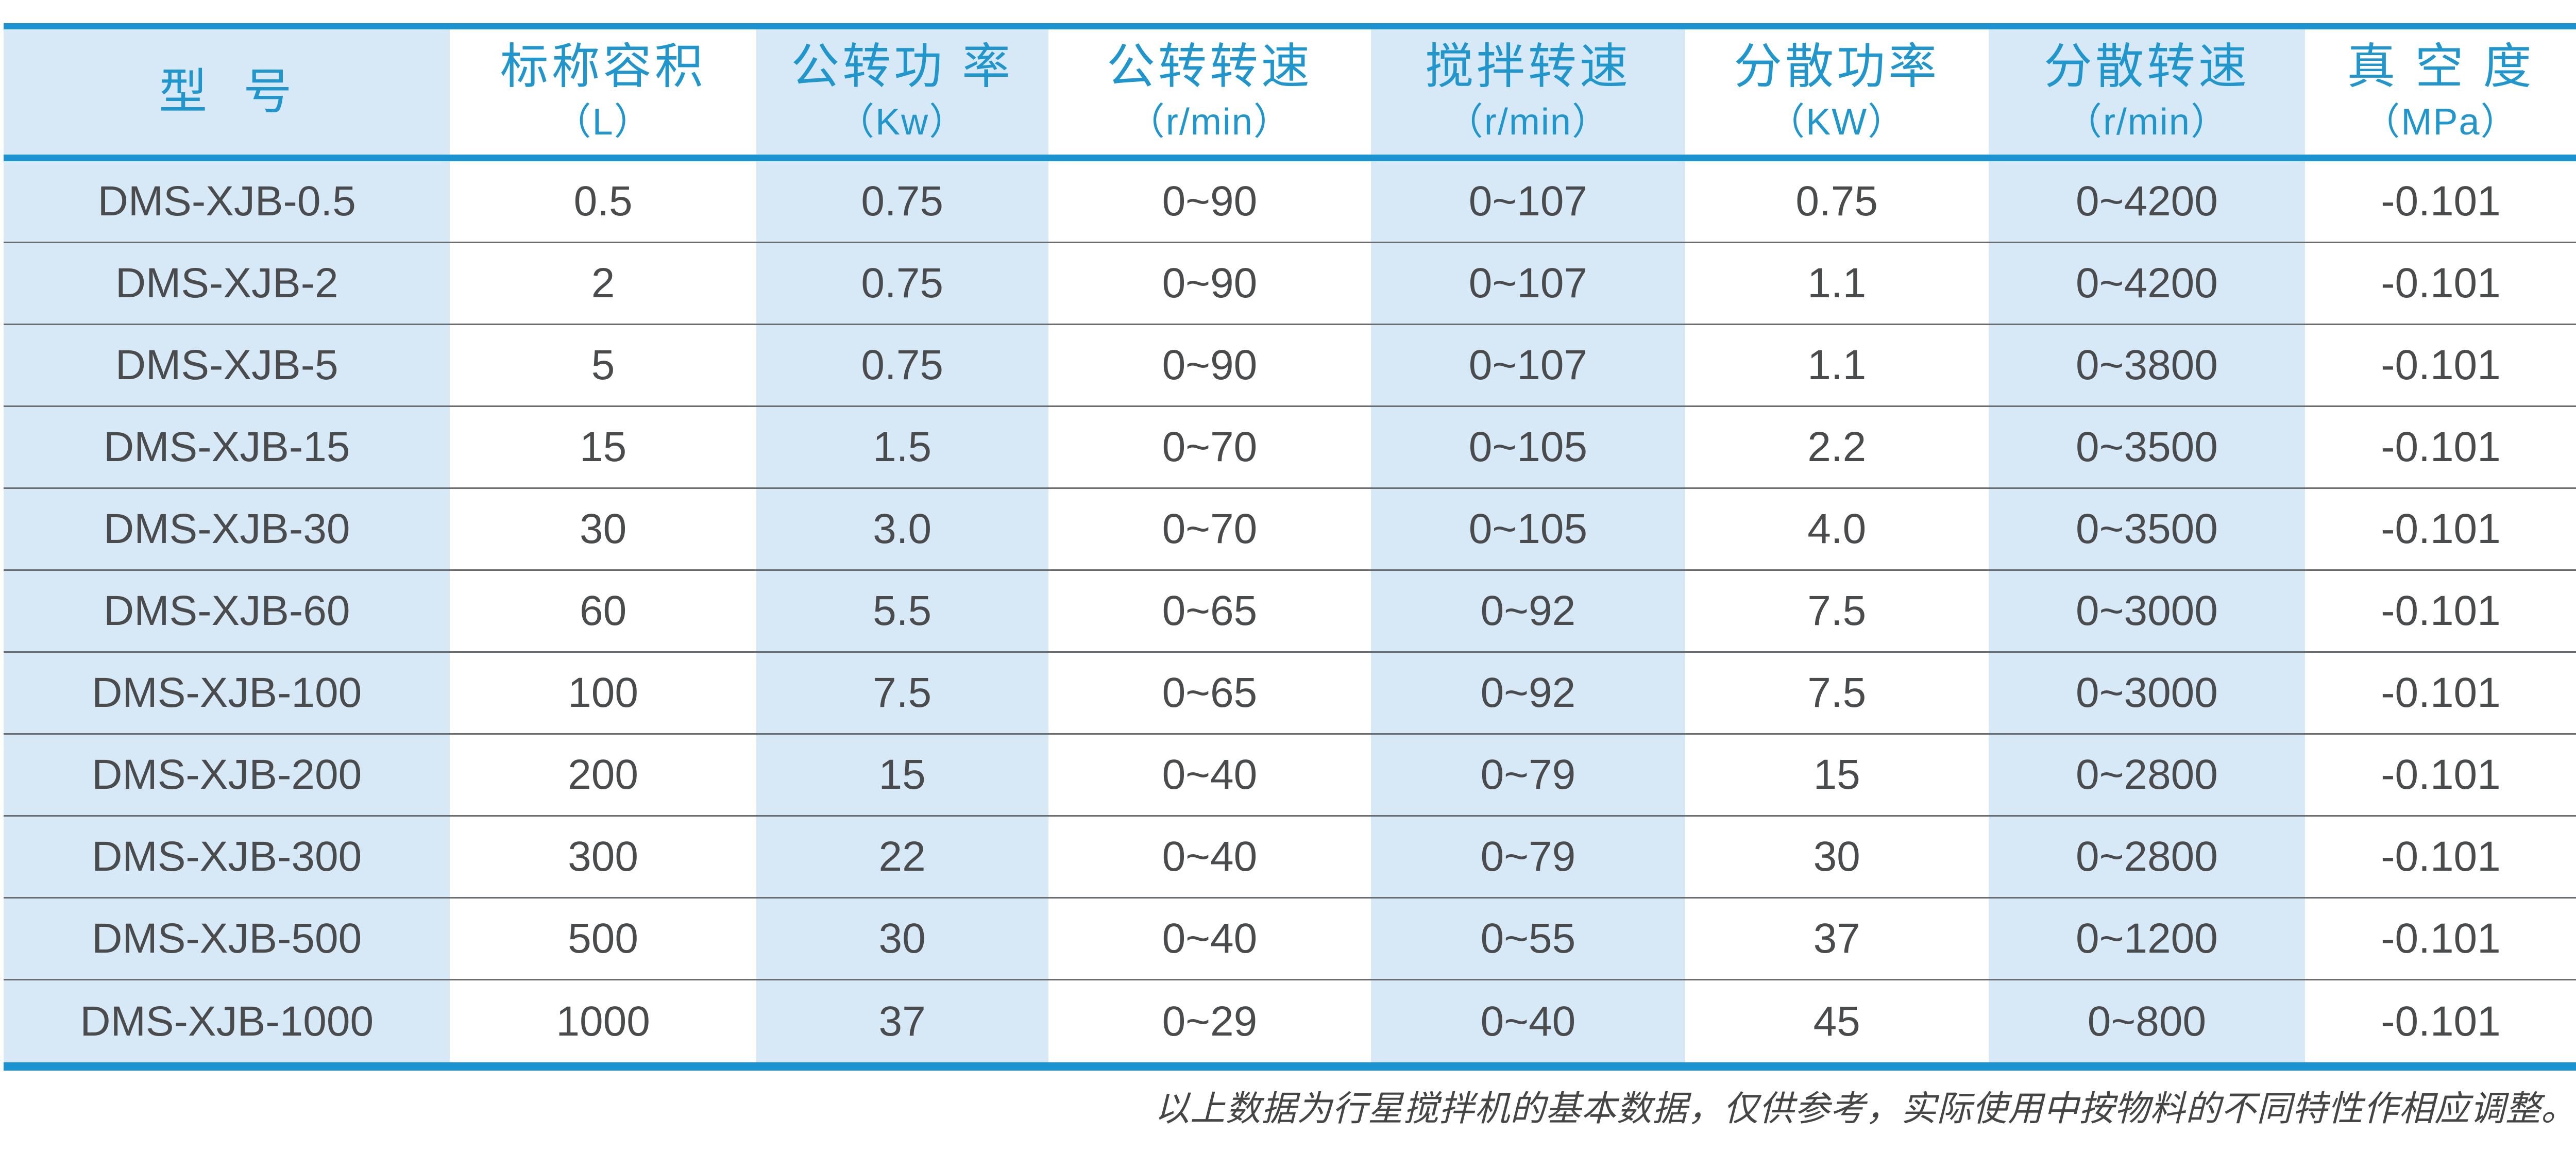 The width and height of the screenshot is (2576, 1152). I want to click on value-cell: 0~29, so click(1209, 1021).